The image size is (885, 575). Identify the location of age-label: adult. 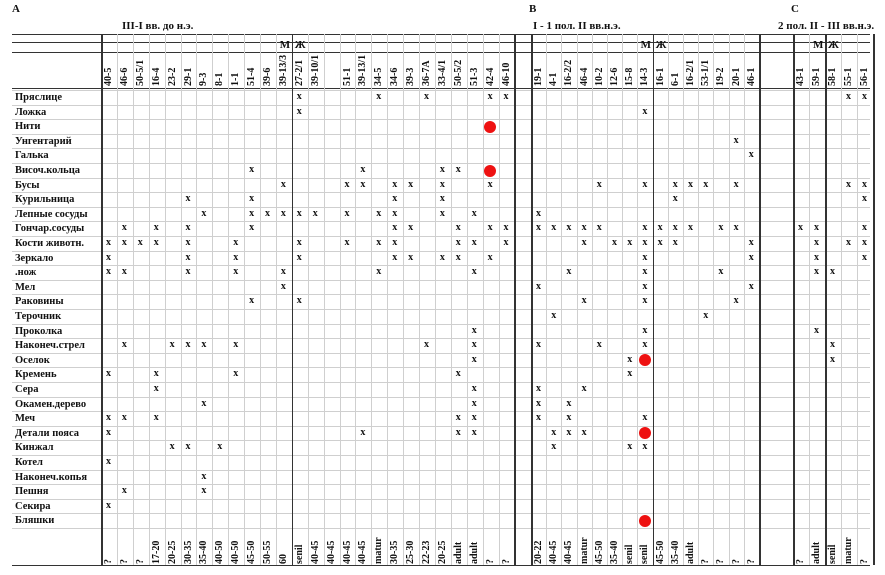
(458, 552).